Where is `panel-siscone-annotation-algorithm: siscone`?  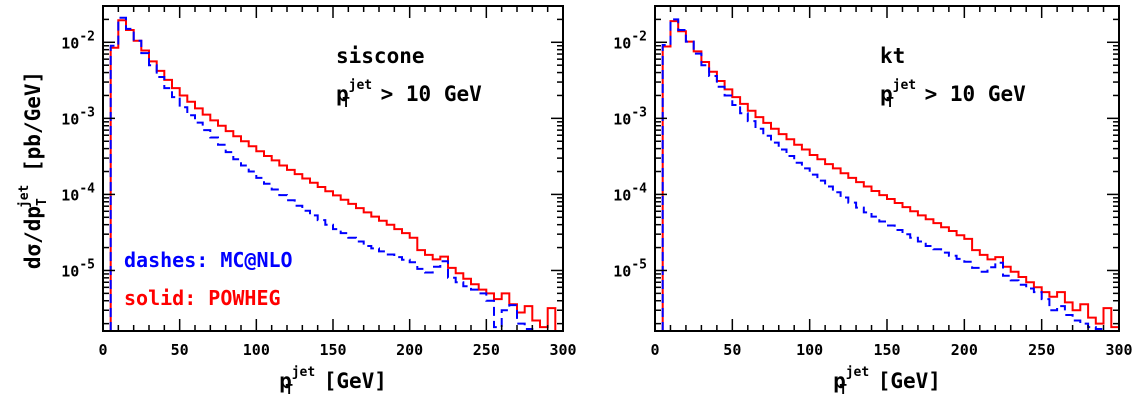 panel-siscone-annotation-algorithm: siscone is located at coordinates (380, 56).